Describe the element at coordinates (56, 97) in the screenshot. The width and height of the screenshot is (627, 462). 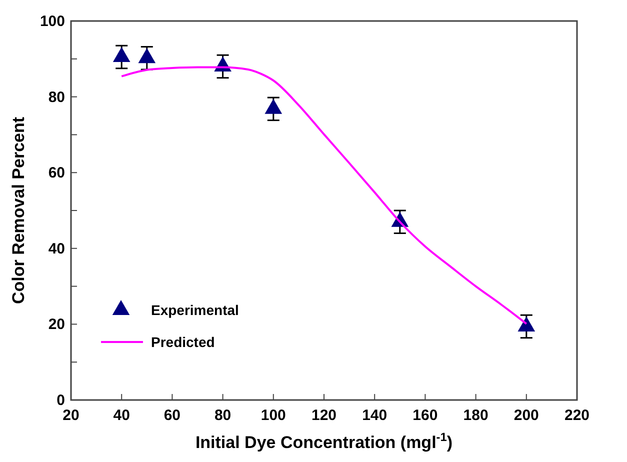
I see `y-tick-label: 80` at that location.